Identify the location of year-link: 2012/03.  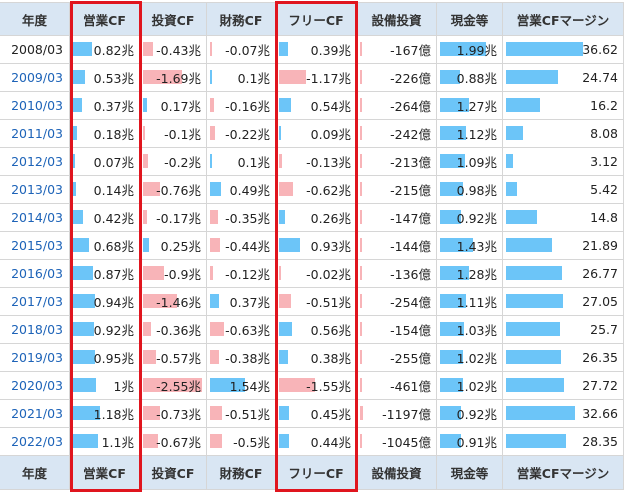
(37, 161).